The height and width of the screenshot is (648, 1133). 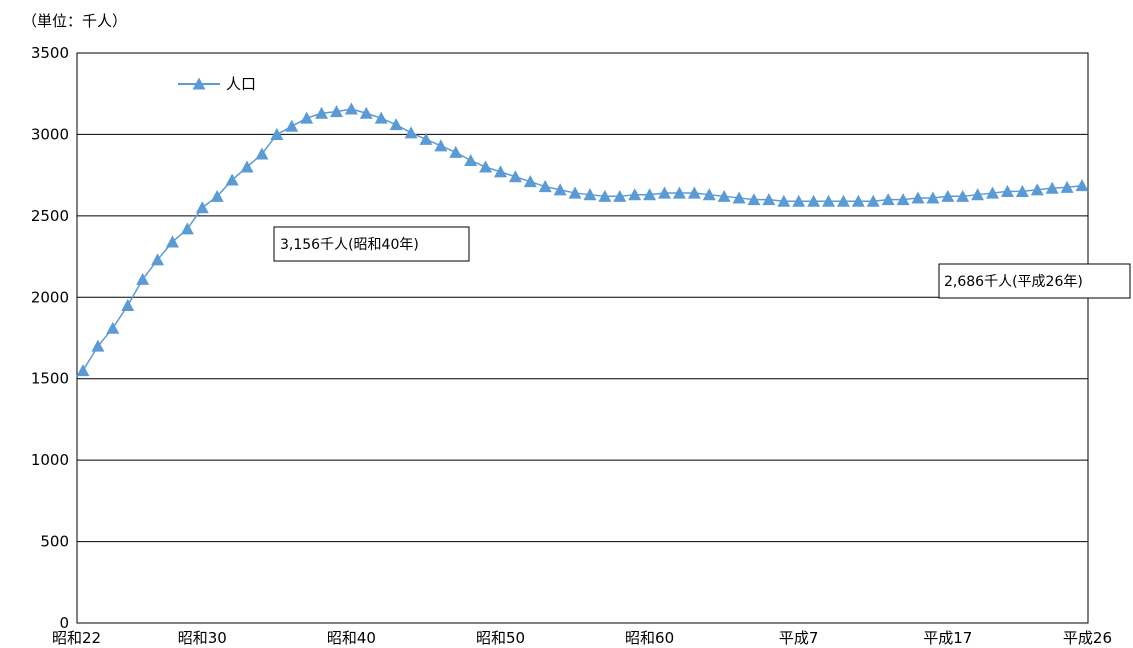 What do you see at coordinates (50, 134) in the screenshot?
I see `y-tick-label: 3000` at bounding box center [50, 134].